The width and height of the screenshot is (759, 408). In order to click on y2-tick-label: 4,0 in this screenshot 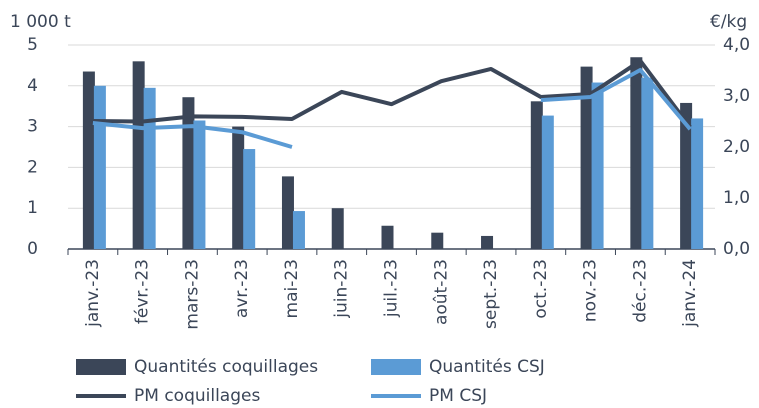, I will do `click(736, 45)`.